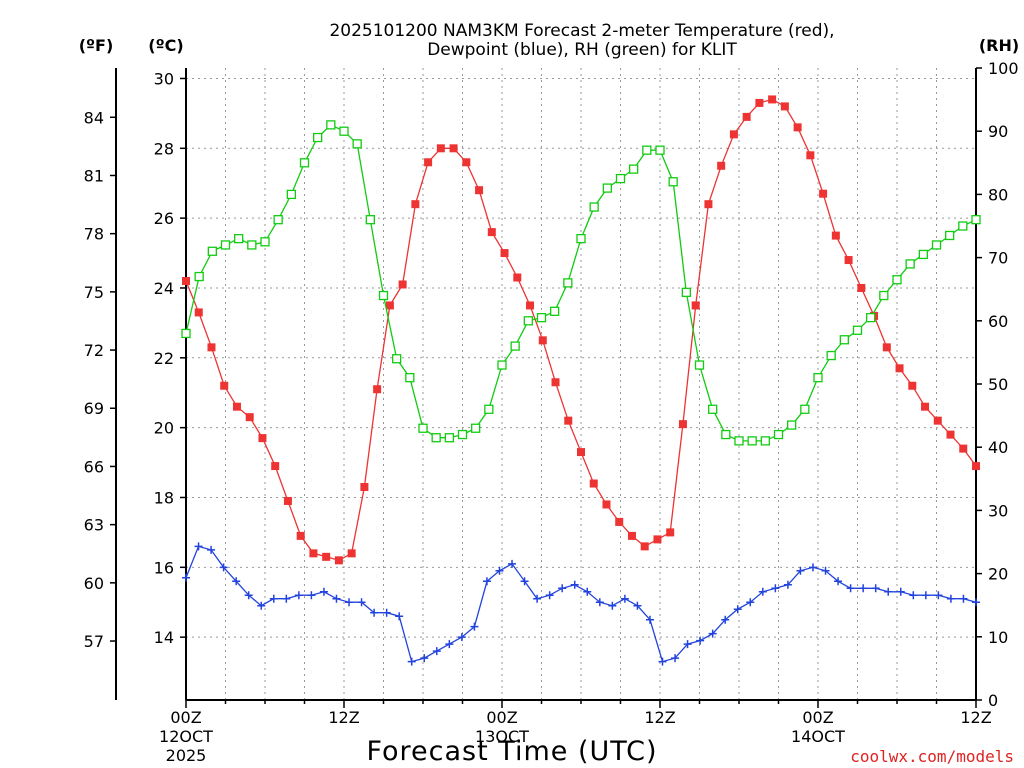 This screenshot has width=1024, height=768. Describe the element at coordinates (998, 321) in the screenshot. I see `rh-tick-label: 60` at that location.